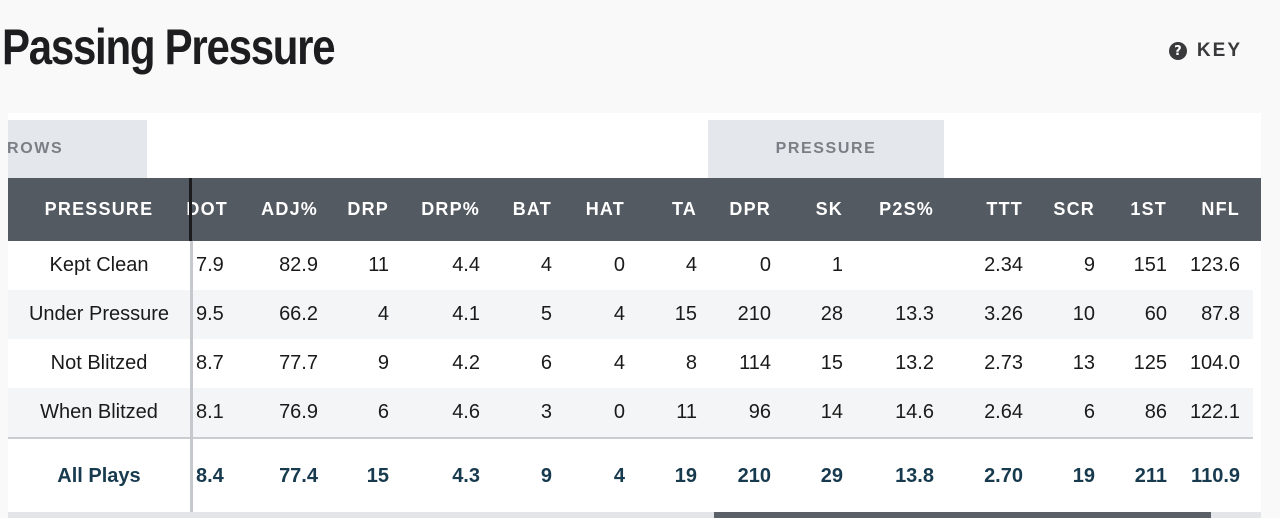 The image size is (1280, 518). What do you see at coordinates (831, 412) in the screenshot?
I see `cell-sk: 14` at bounding box center [831, 412].